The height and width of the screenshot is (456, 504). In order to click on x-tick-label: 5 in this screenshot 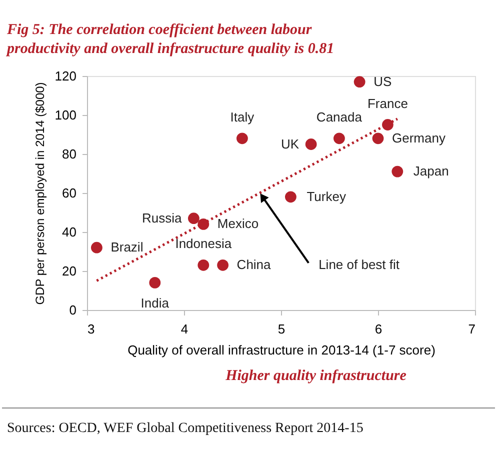, I will do `click(282, 329)`.